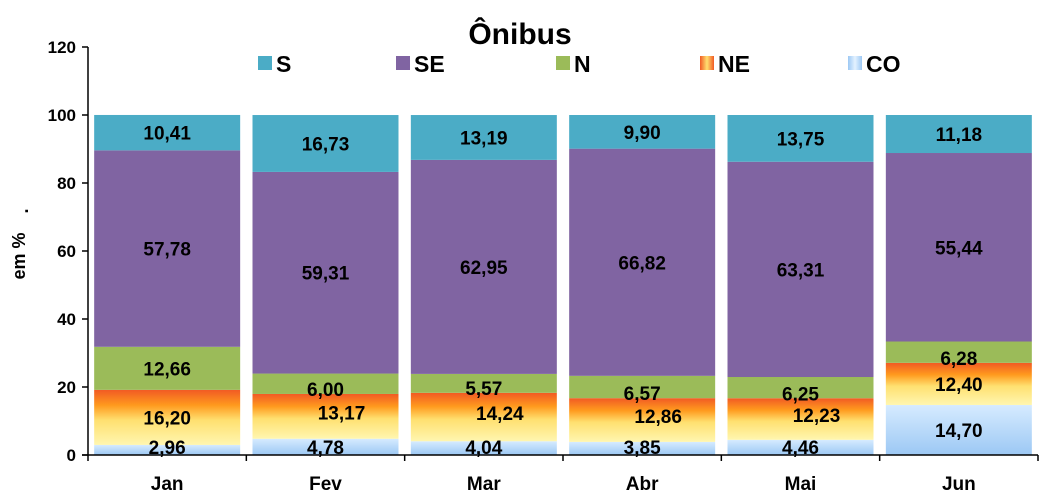  What do you see at coordinates (563, 63) in the screenshot?
I see `legend-swatch-n` at bounding box center [563, 63].